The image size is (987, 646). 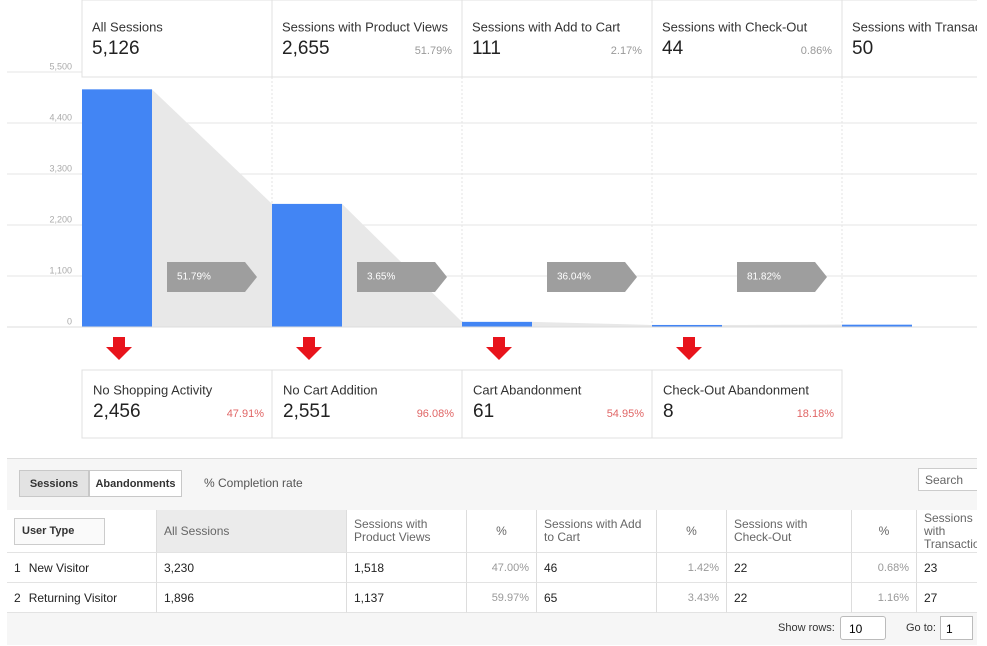 What do you see at coordinates (60, 66) in the screenshot?
I see `y-tick-label: 5,500` at bounding box center [60, 66].